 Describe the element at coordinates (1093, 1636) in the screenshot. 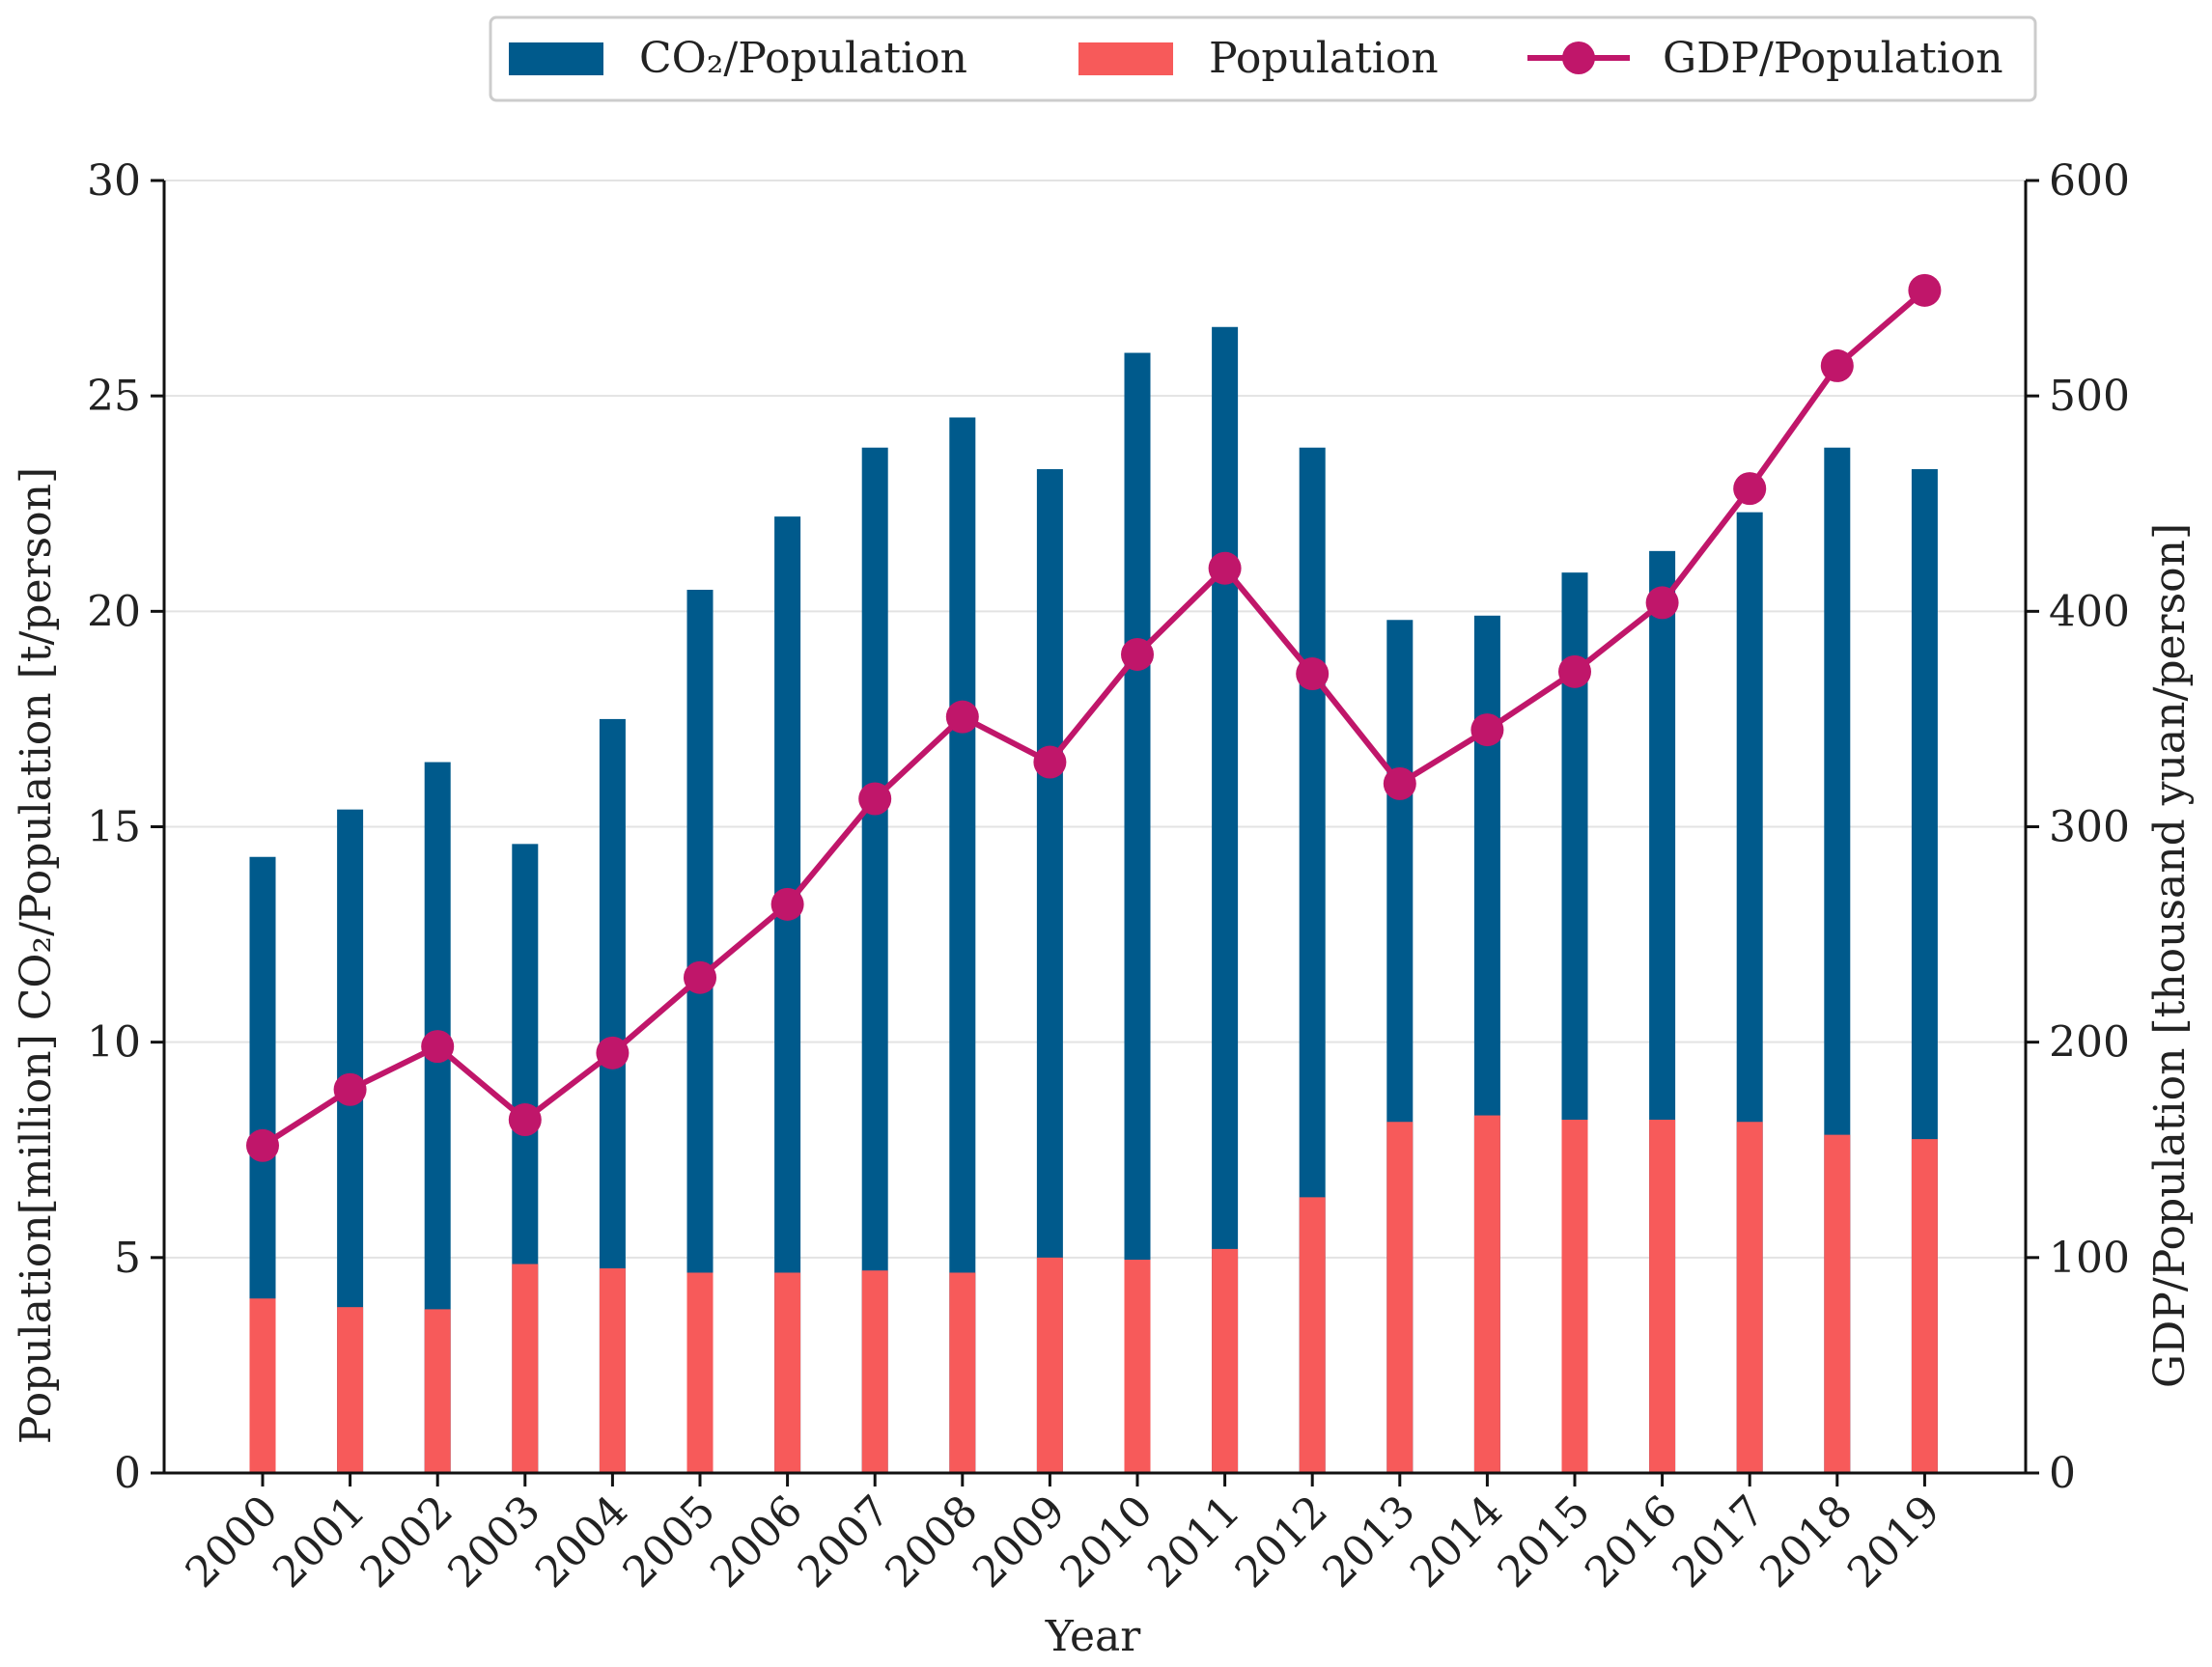

I see `x-axis-title: Year` at that location.